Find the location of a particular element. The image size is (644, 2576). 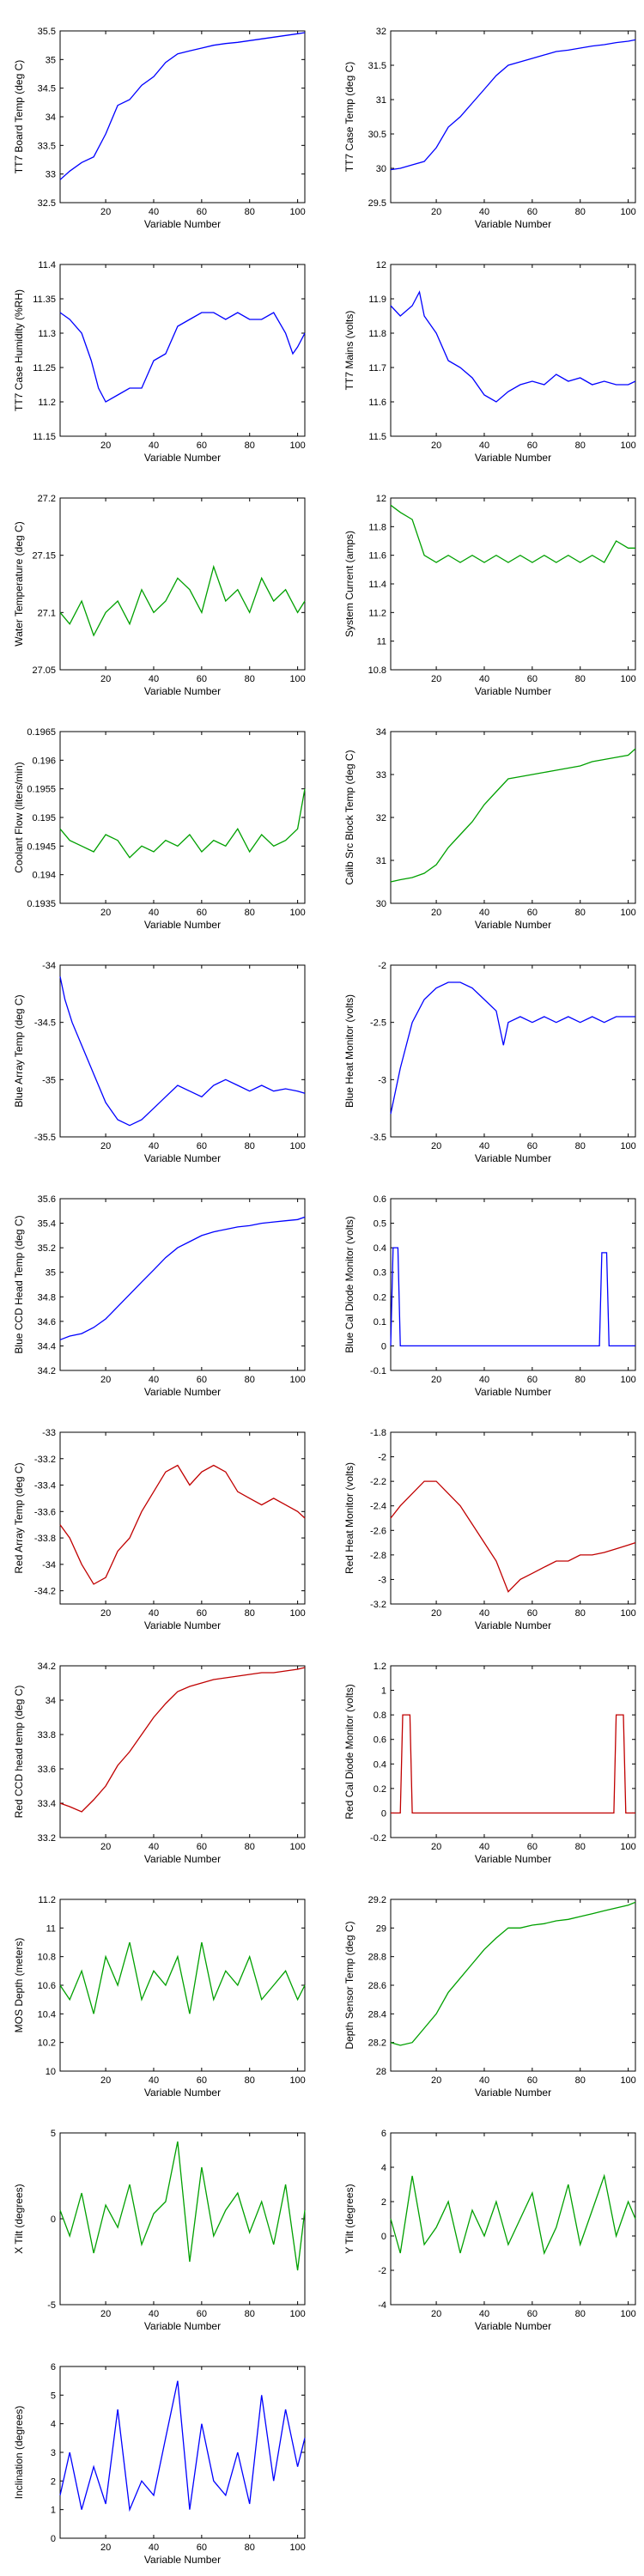

y-tick-label: 11.5 is located at coordinates (377, 437).